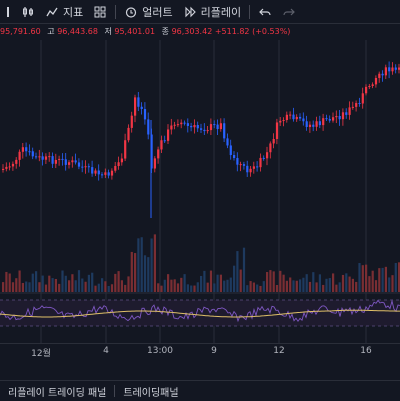  I want to click on compare-bars-icon, so click(28, 11).